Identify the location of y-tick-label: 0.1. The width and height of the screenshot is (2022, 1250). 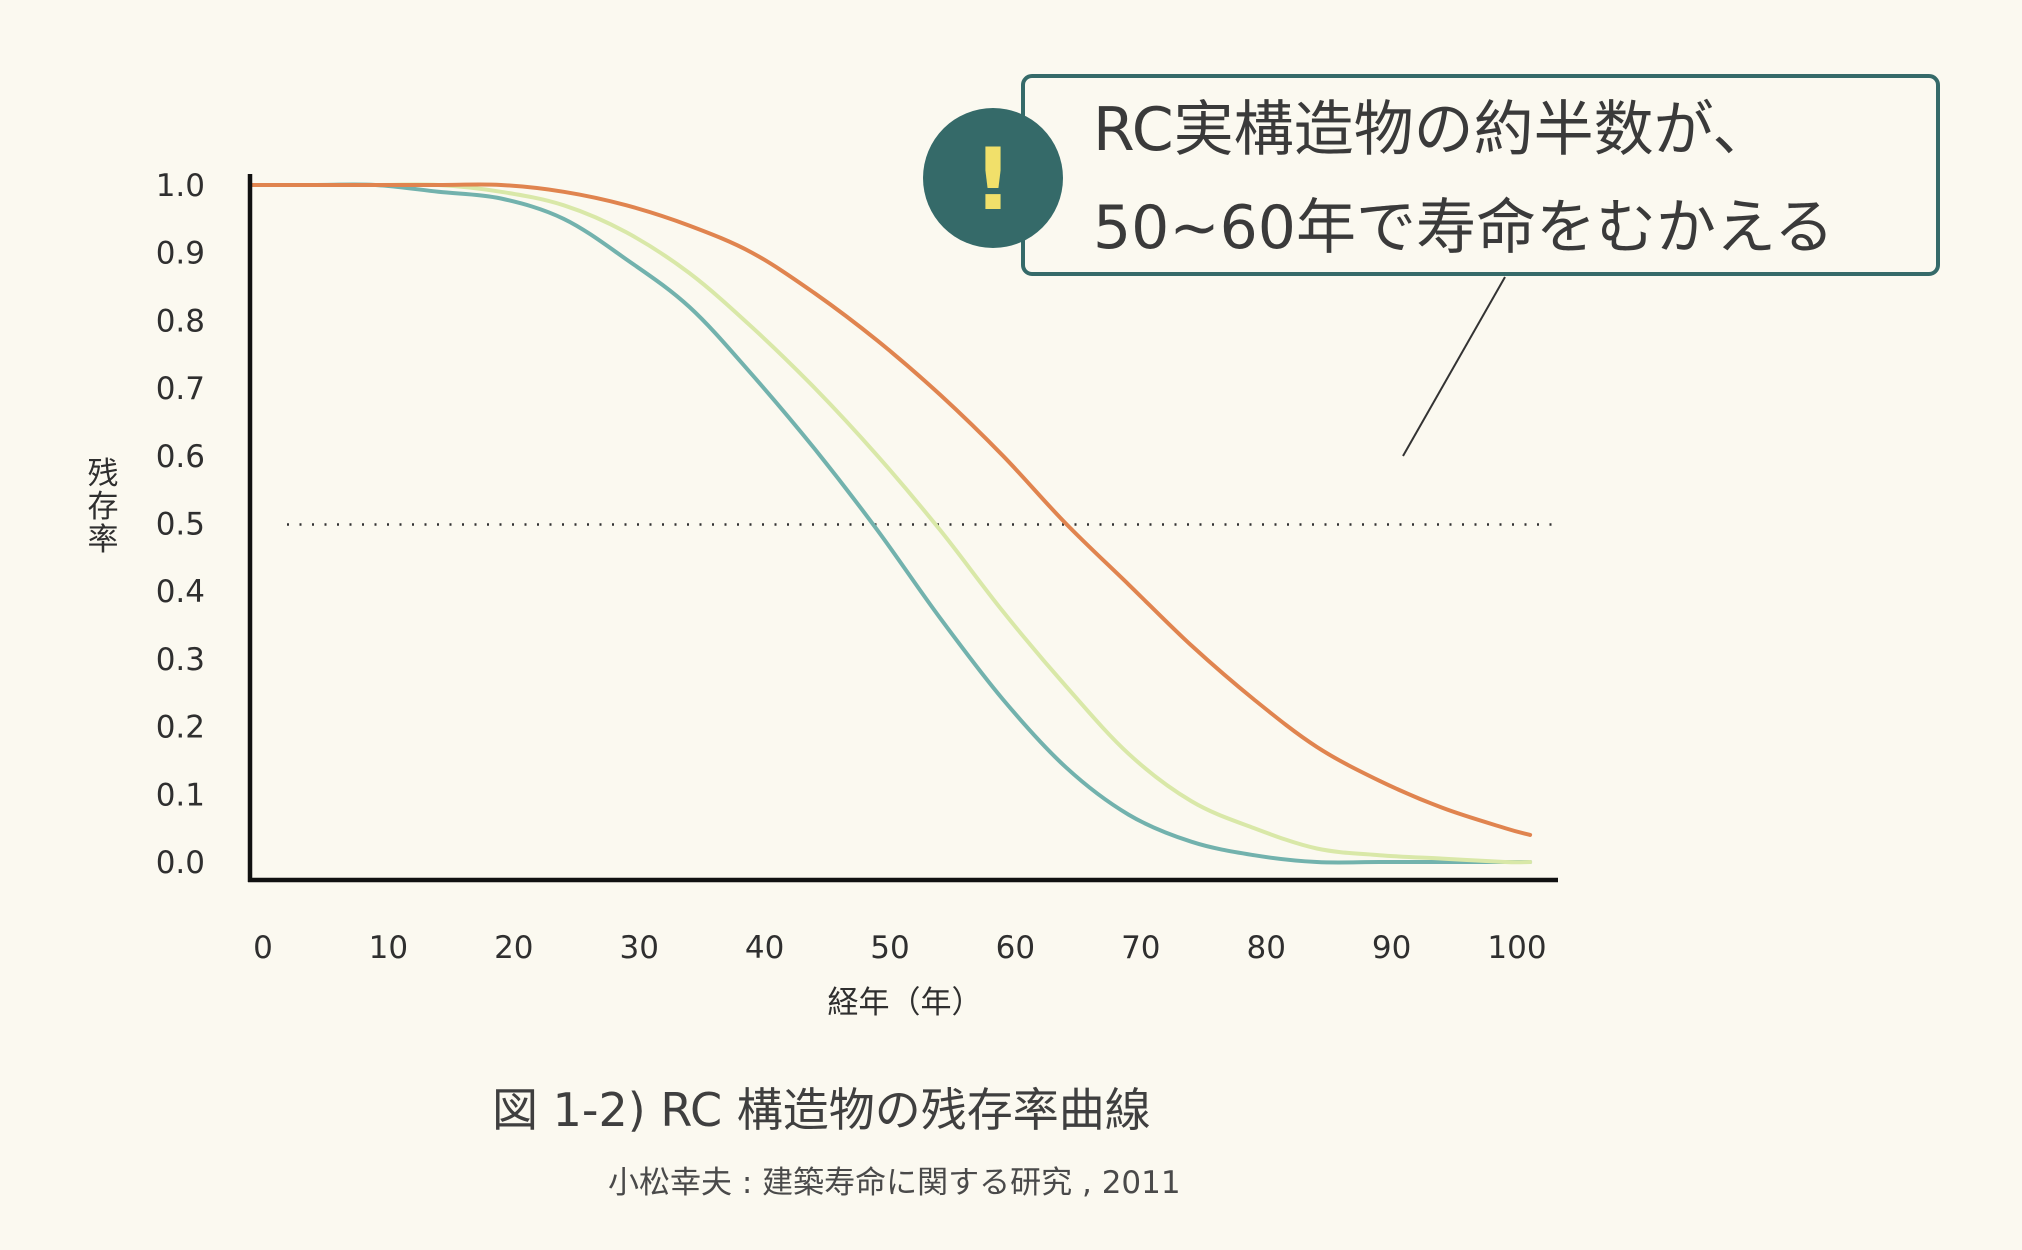
(180, 795).